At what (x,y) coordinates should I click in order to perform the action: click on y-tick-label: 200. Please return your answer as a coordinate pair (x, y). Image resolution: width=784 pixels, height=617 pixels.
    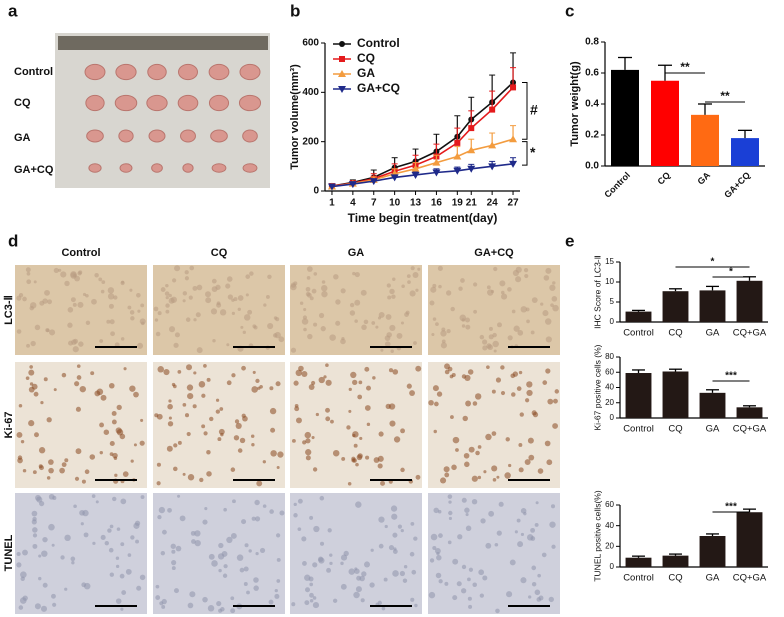
    Looking at the image, I should click on (310, 141).